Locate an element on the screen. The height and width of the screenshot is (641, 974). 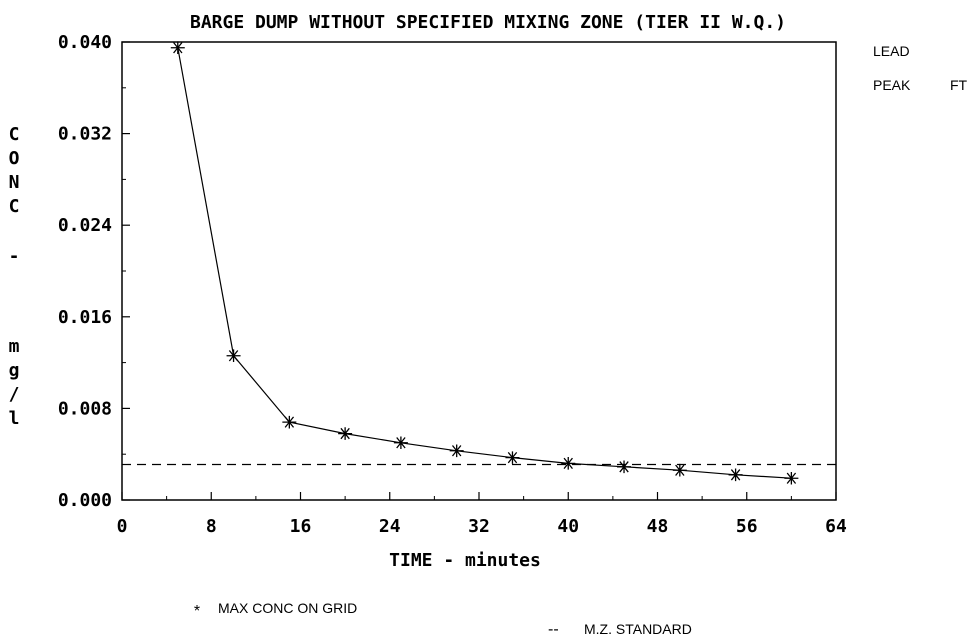
x-tick-label: 16 is located at coordinates (301, 526).